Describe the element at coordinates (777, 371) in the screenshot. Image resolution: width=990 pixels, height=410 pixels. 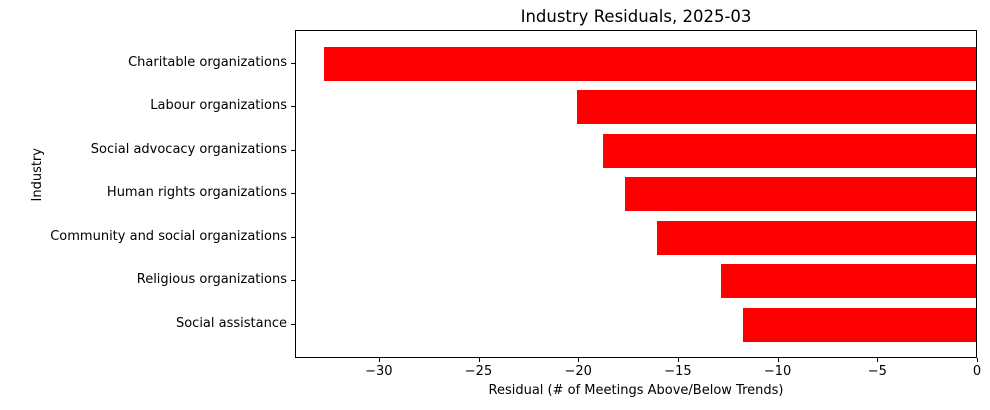
I see `x-tick-label-4: −10` at that location.